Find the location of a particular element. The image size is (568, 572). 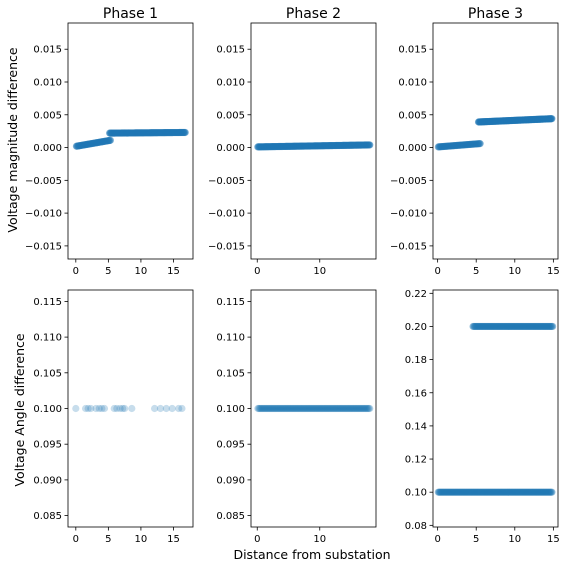

y-tick-label: 0.105 is located at coordinates (47, 373).